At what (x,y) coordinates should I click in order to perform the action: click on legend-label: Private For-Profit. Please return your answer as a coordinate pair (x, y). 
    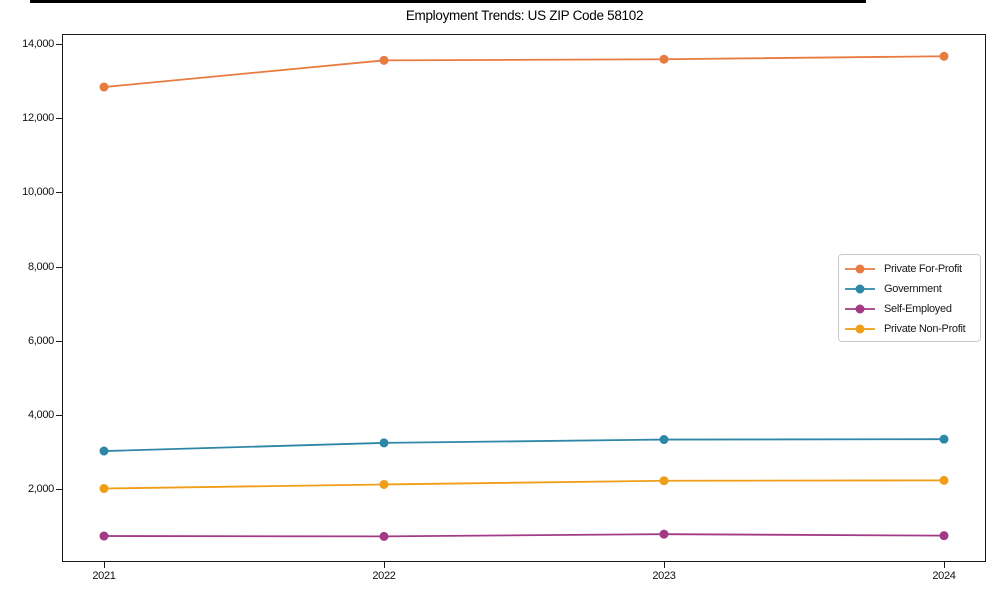
    Looking at the image, I should click on (923, 269).